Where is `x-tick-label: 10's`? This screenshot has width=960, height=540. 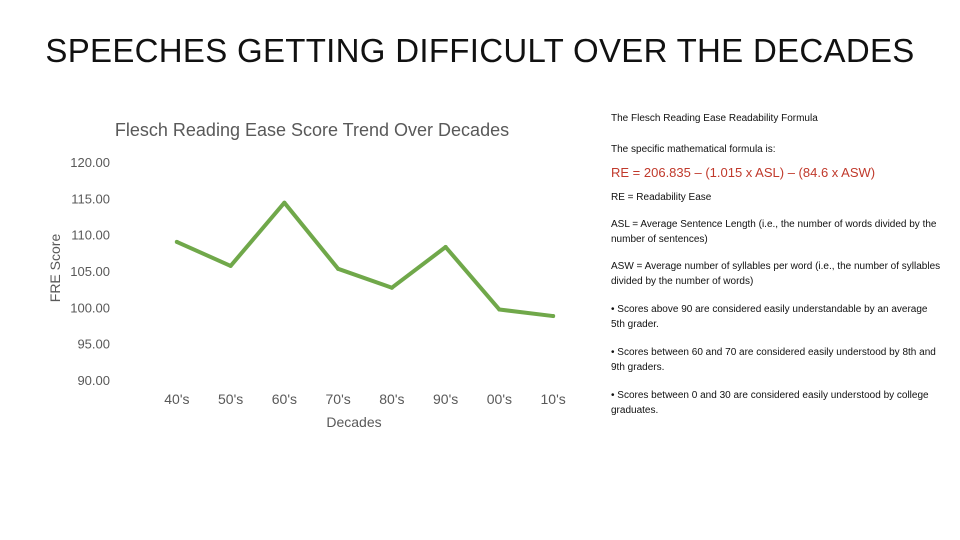 x-tick-label: 10's is located at coordinates (553, 399).